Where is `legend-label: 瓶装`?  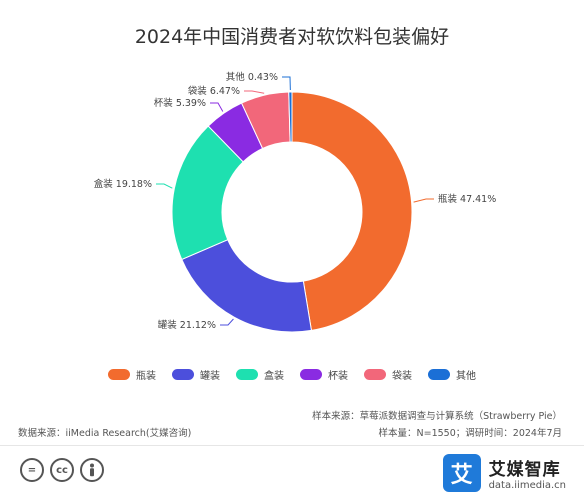 legend-label: 瓶装 is located at coordinates (146, 376).